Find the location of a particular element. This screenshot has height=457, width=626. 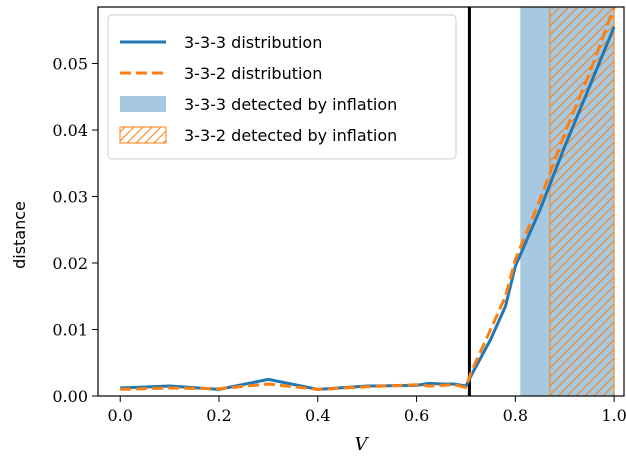

y-tick-label: 0.05 is located at coordinates (70, 64).